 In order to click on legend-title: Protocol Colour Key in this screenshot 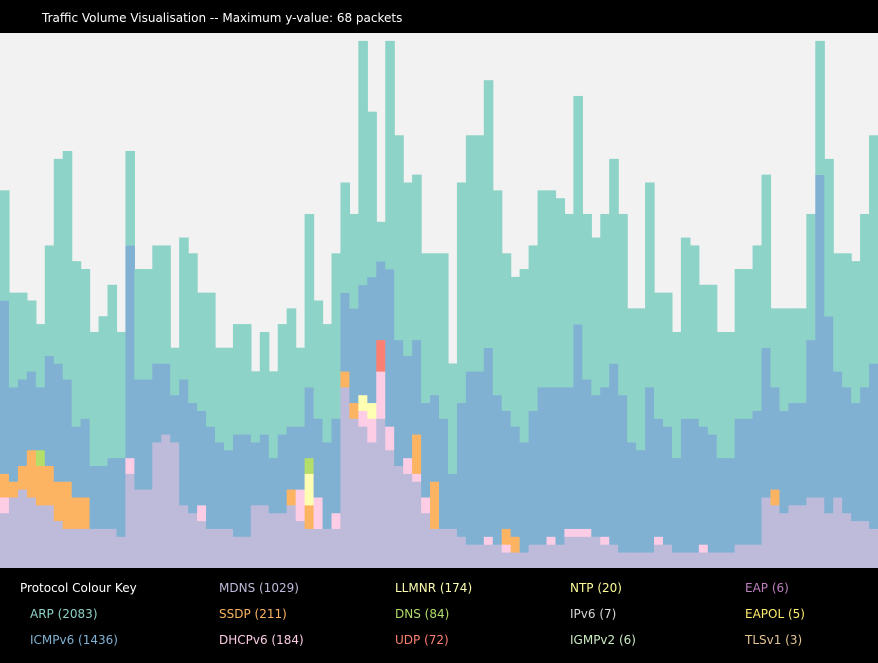, I will do `click(78, 588)`.